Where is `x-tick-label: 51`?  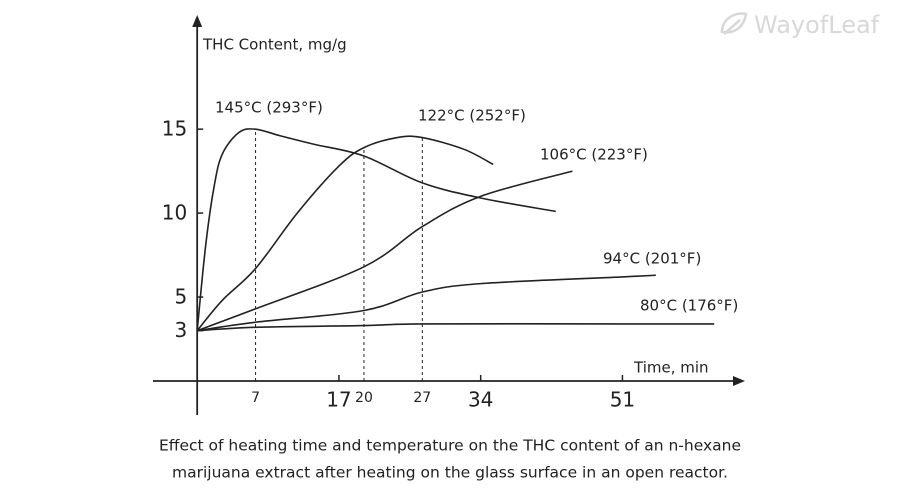 x-tick-label: 51 is located at coordinates (622, 400).